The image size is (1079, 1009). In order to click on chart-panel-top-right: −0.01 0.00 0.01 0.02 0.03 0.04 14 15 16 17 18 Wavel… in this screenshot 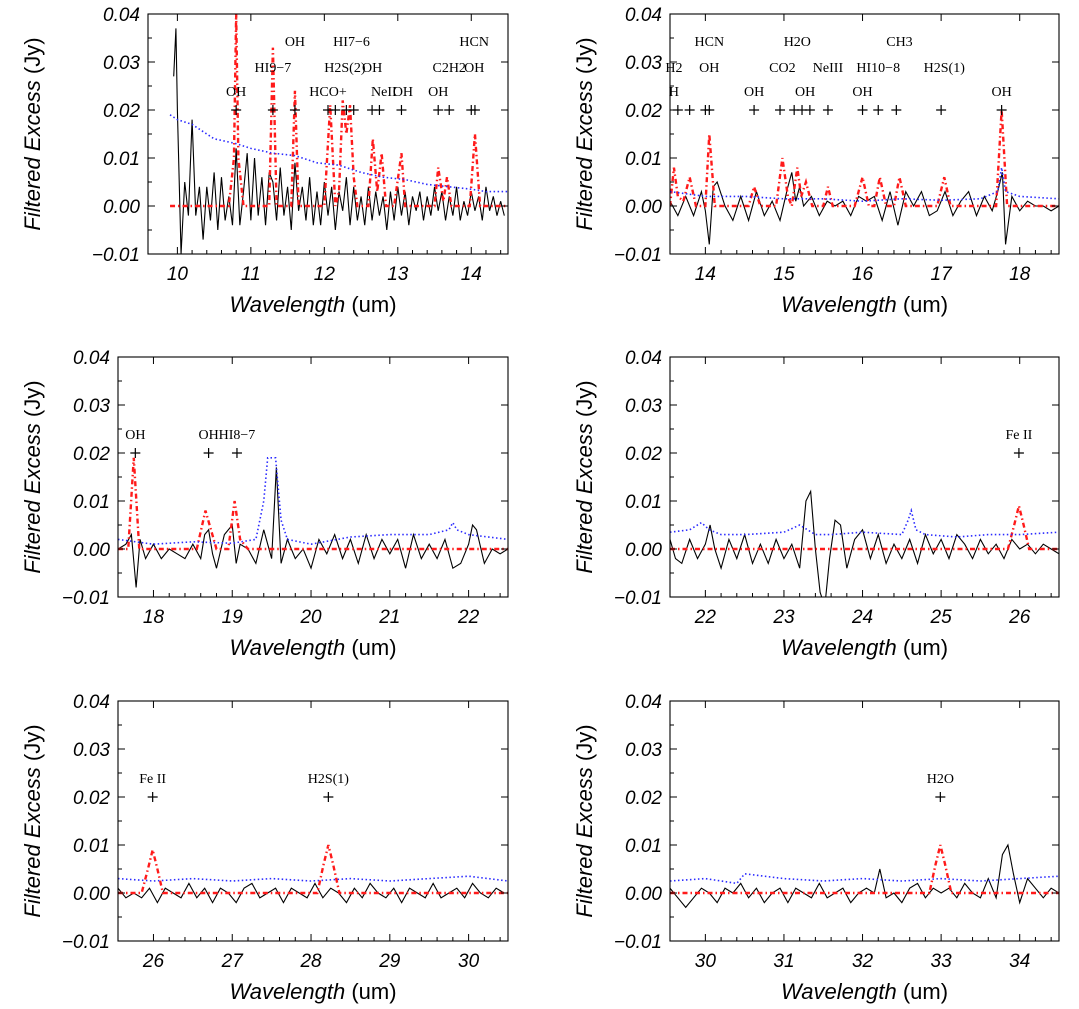, I will do `click(816, 161)`.